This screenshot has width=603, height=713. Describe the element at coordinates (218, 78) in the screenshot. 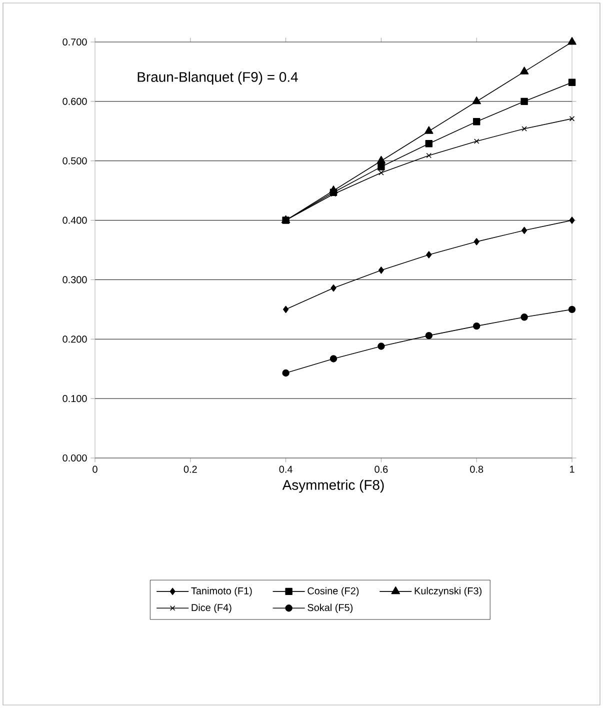

I see `annotation: Braun-Blanquet (F9) = 0.4` at that location.